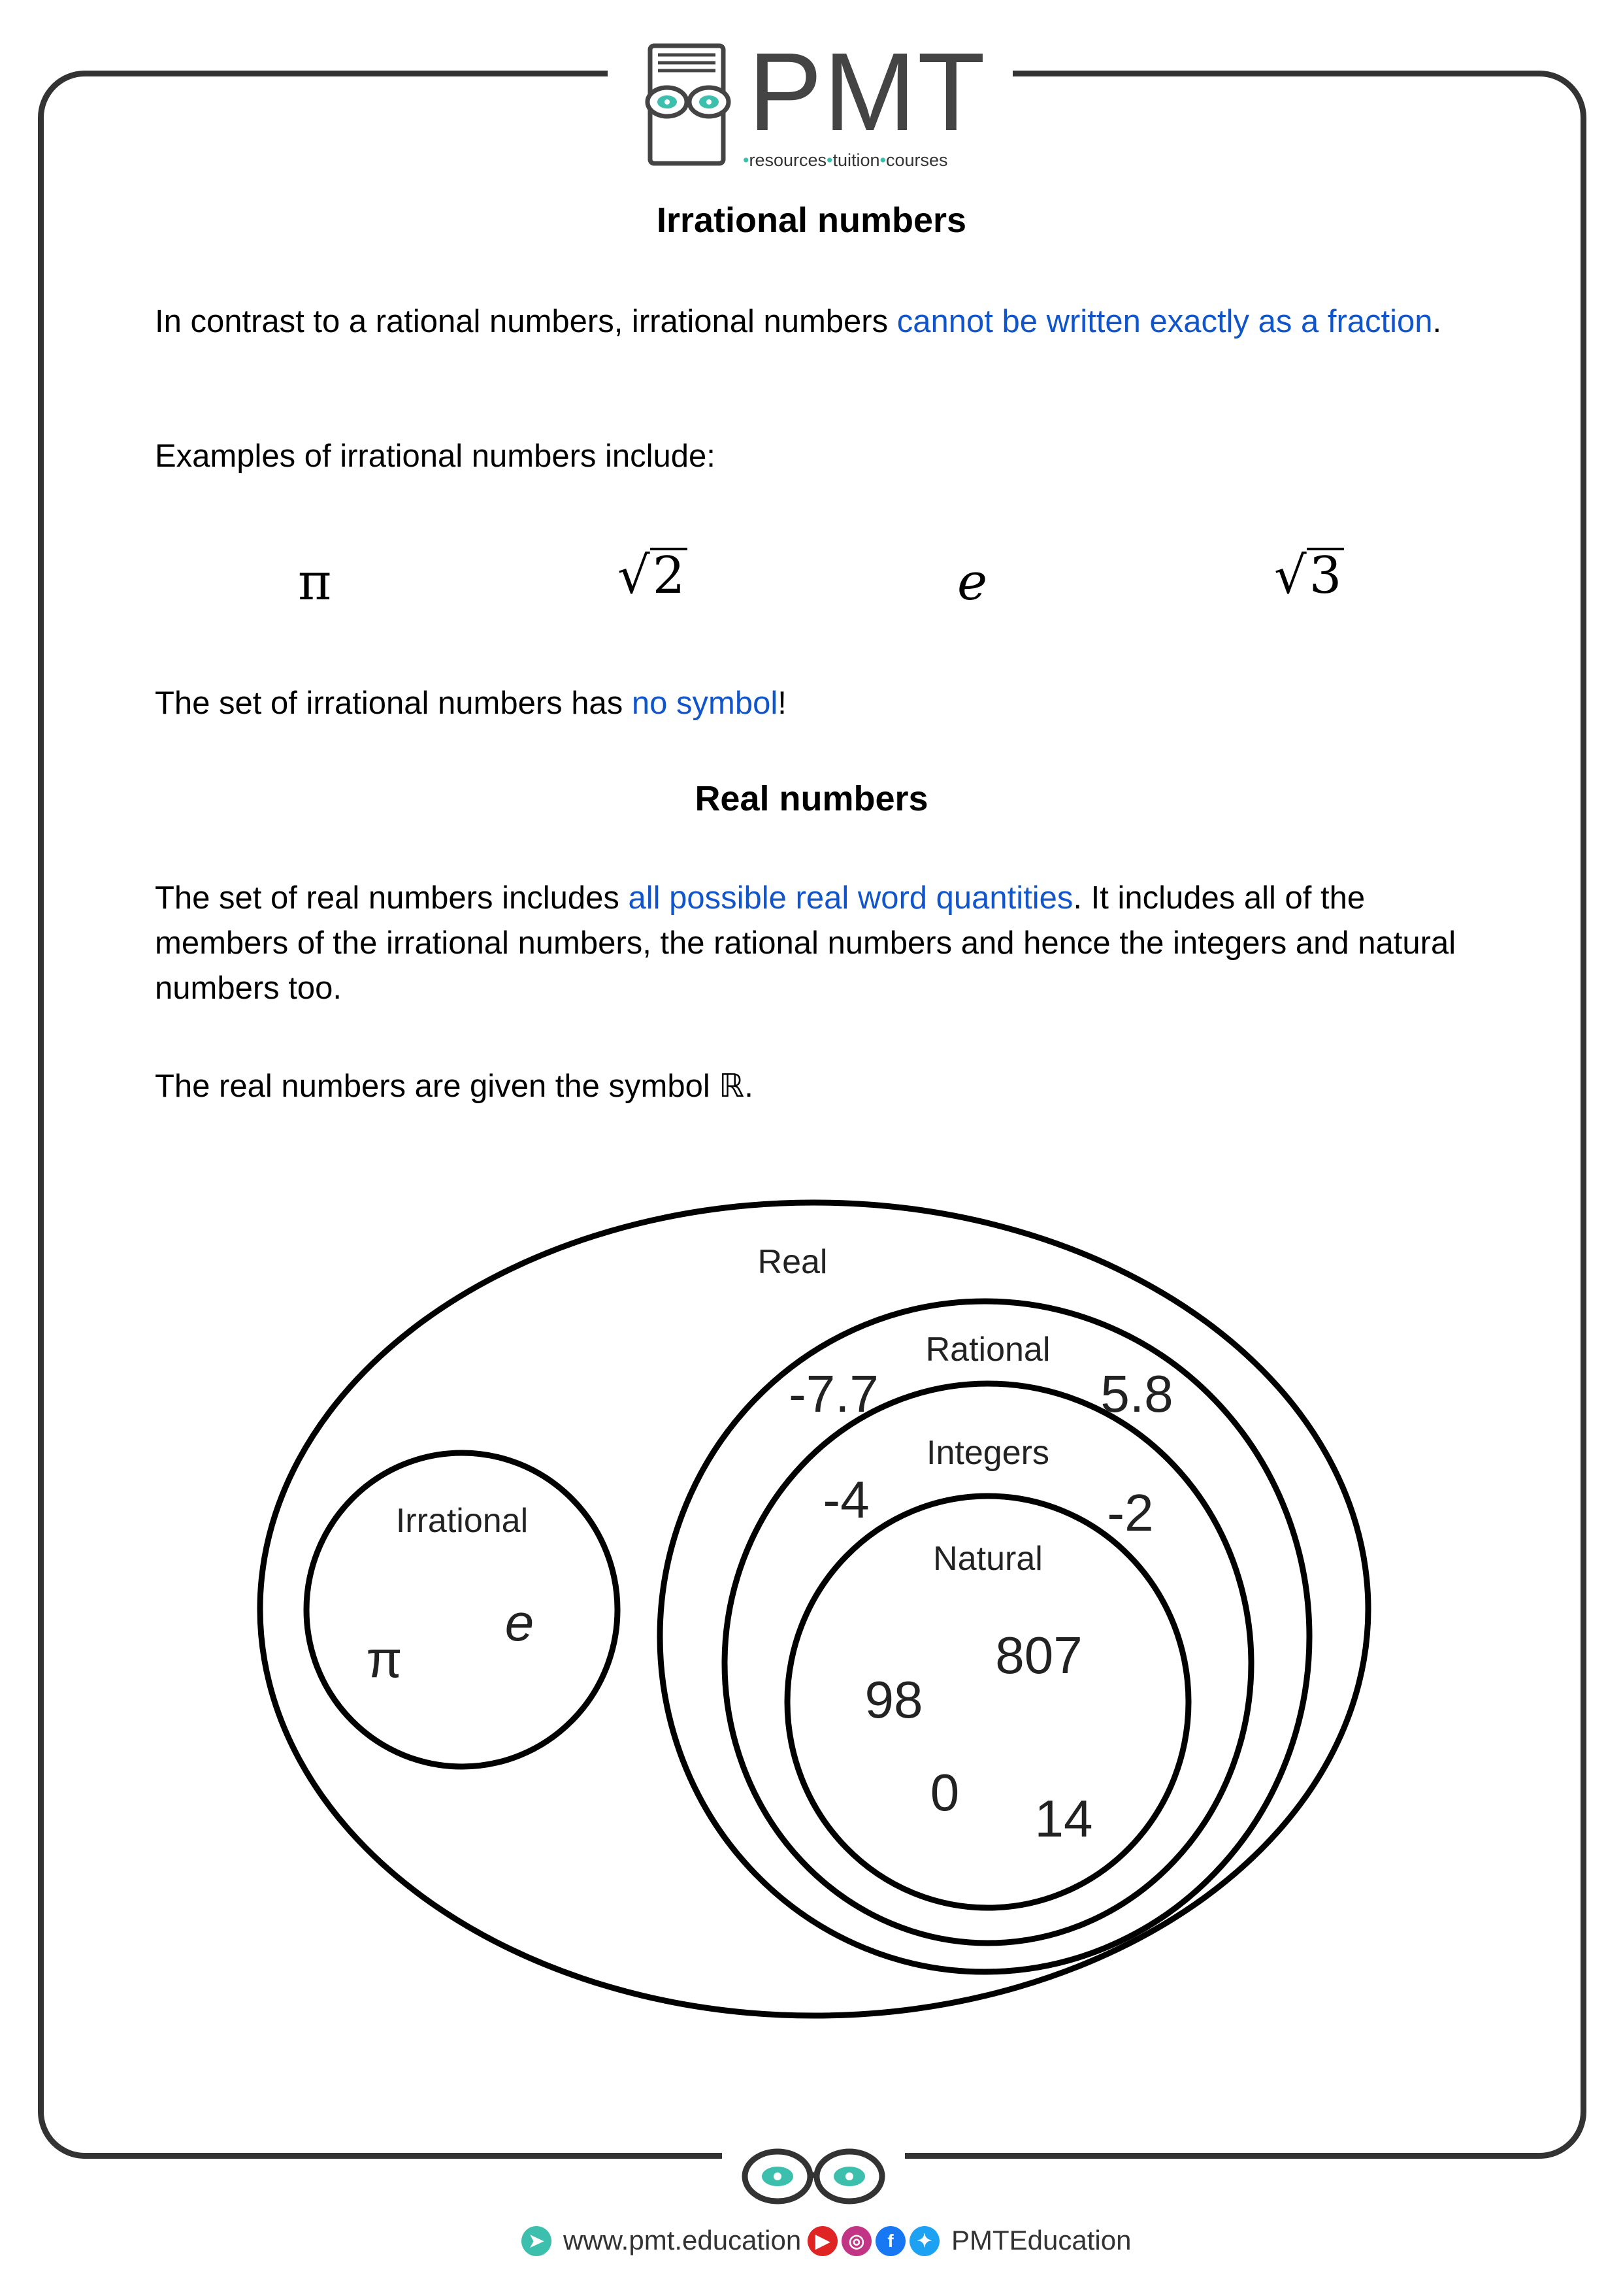 The image size is (1623, 2296). What do you see at coordinates (823, 2241) in the screenshot?
I see `youtube-icon: ▶` at bounding box center [823, 2241].